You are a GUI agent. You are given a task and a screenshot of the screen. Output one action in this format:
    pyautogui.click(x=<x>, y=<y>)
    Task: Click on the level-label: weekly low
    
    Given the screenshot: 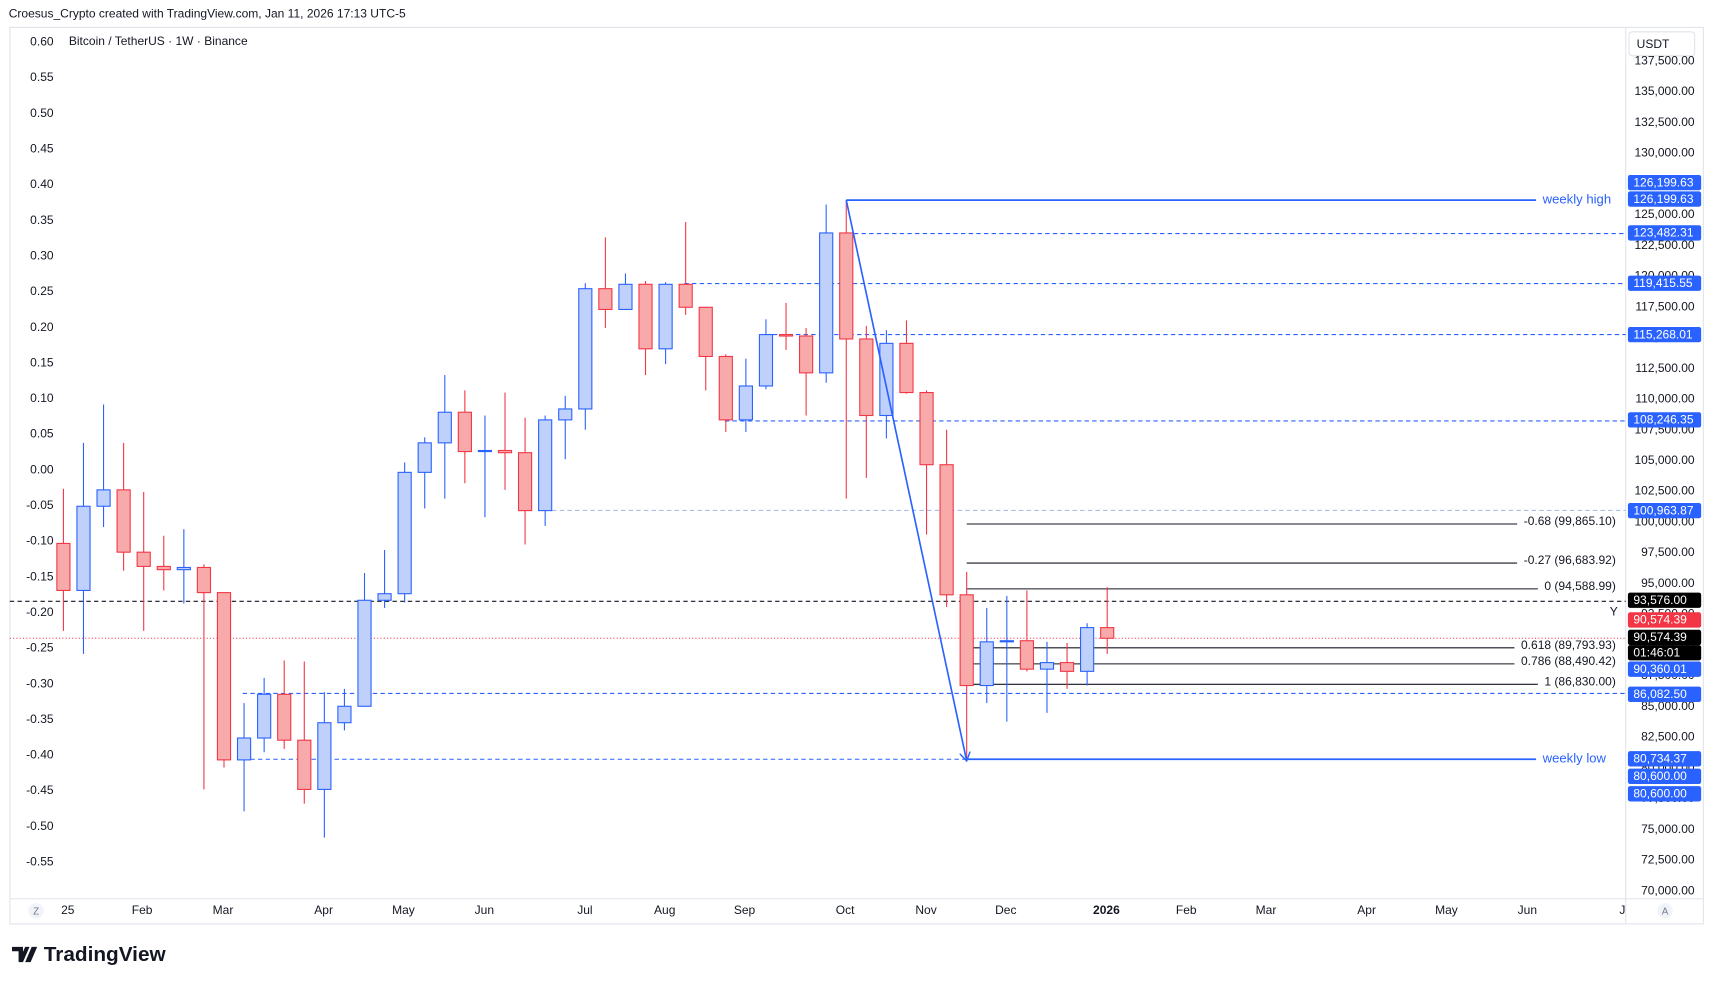 What is the action you would take?
    pyautogui.click(x=1574, y=758)
    